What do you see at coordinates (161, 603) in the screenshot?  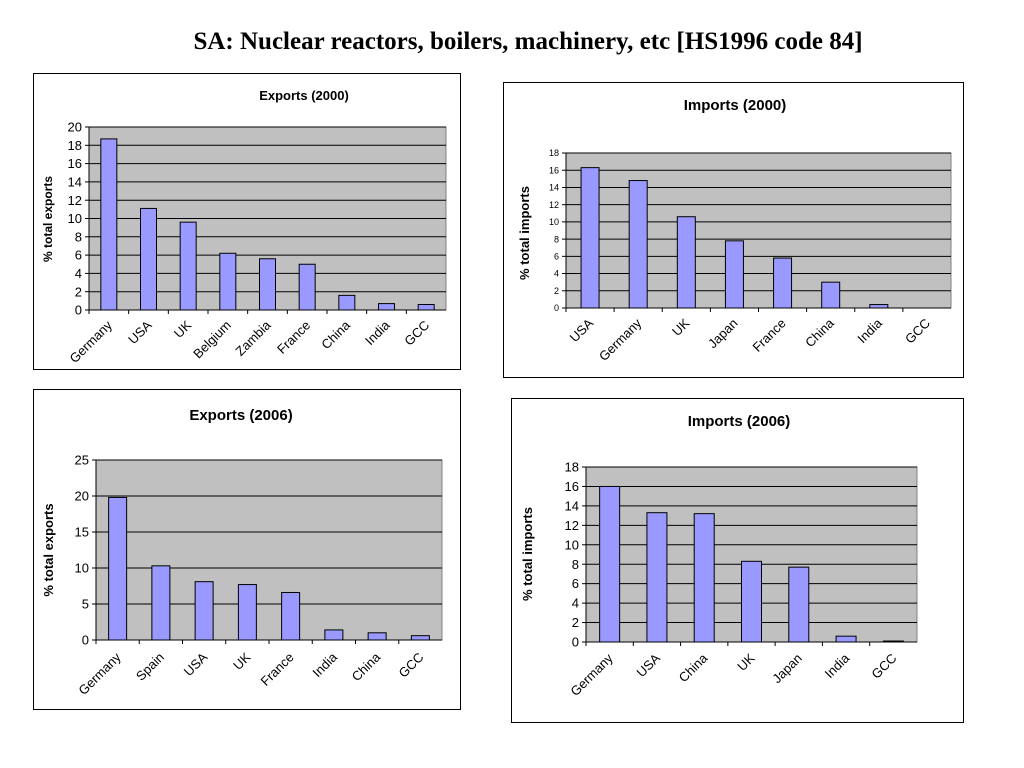 I see `bar-spain` at bounding box center [161, 603].